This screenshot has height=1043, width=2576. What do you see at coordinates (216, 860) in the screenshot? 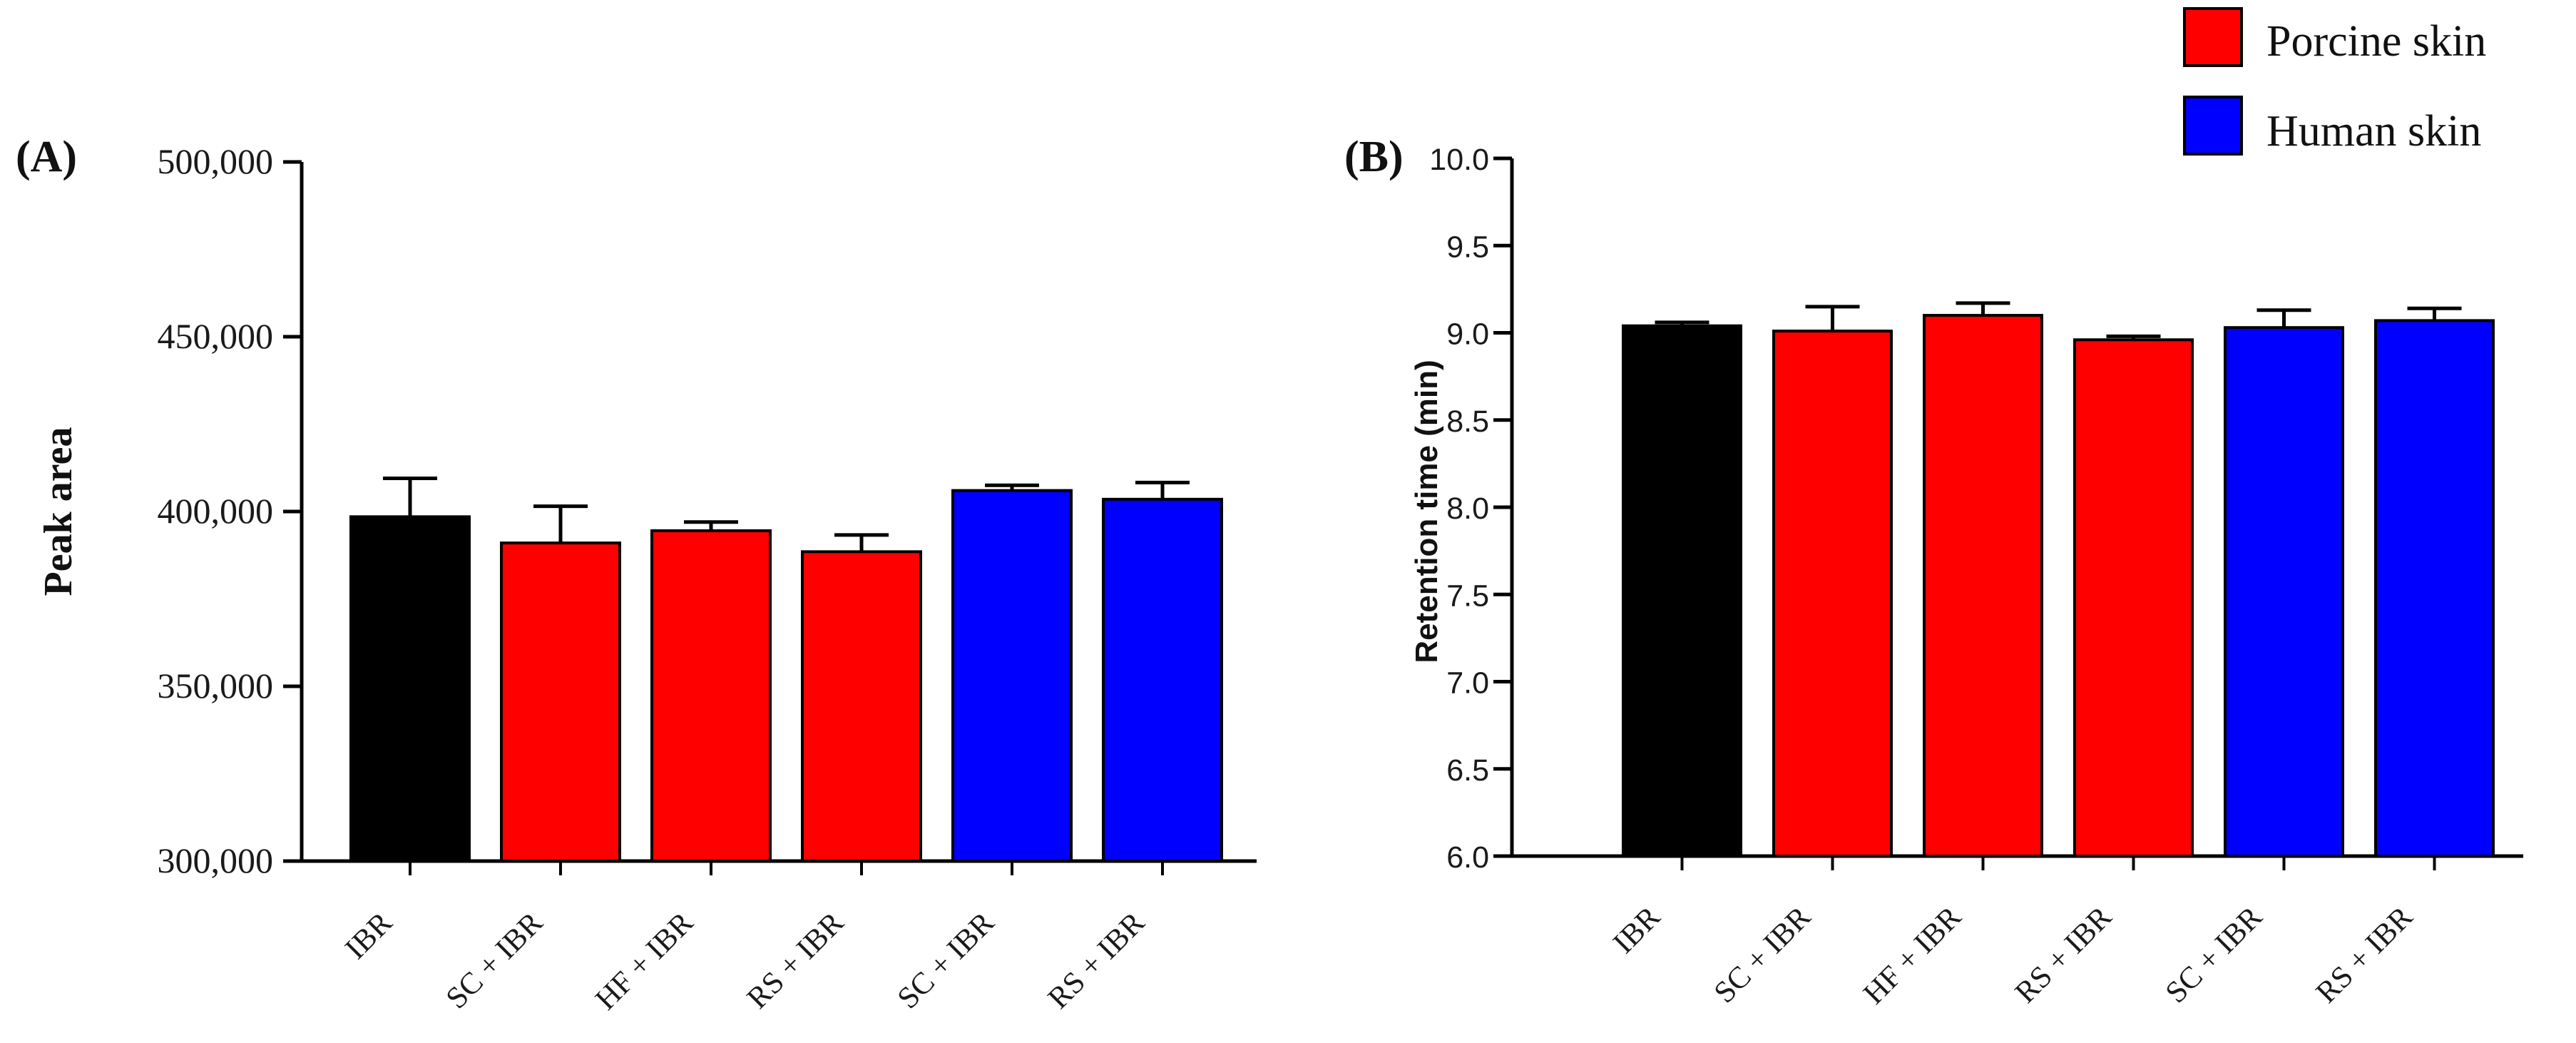
I see `panel-a-y-tick-label: 300,000` at bounding box center [216, 860].